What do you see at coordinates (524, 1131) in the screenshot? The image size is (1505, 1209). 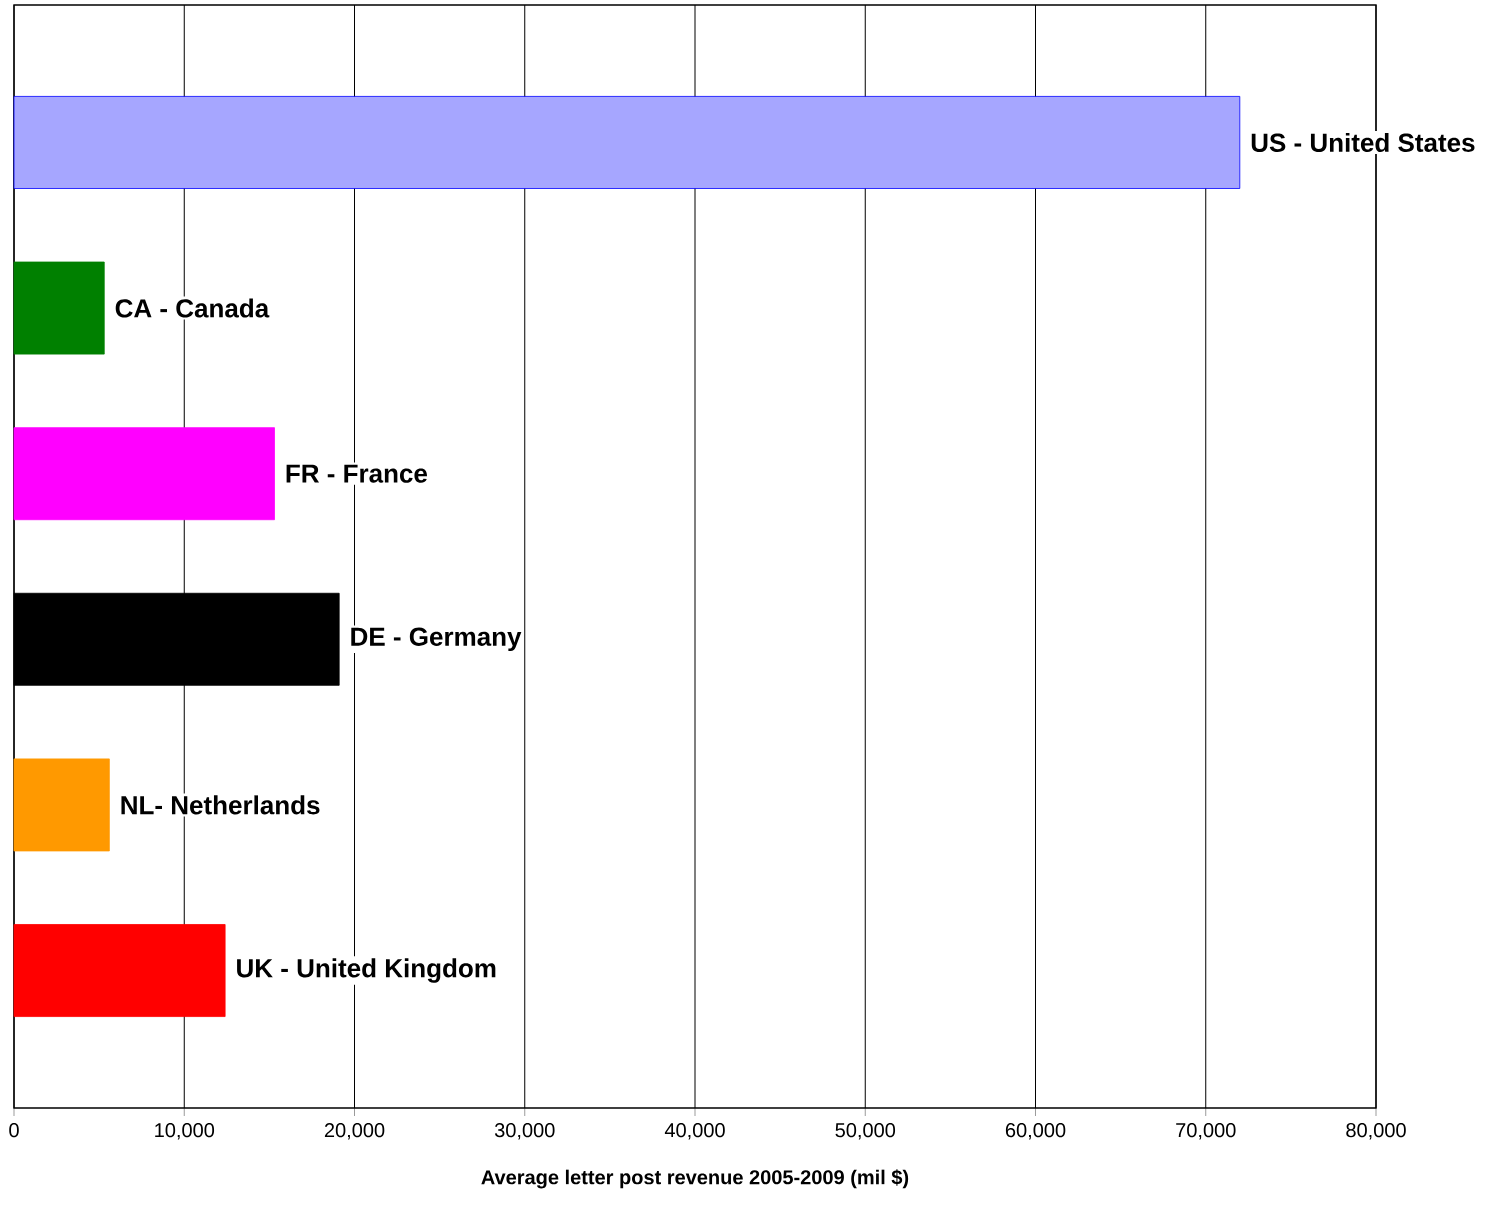 I see `x-tick-label: 30,000` at bounding box center [524, 1131].